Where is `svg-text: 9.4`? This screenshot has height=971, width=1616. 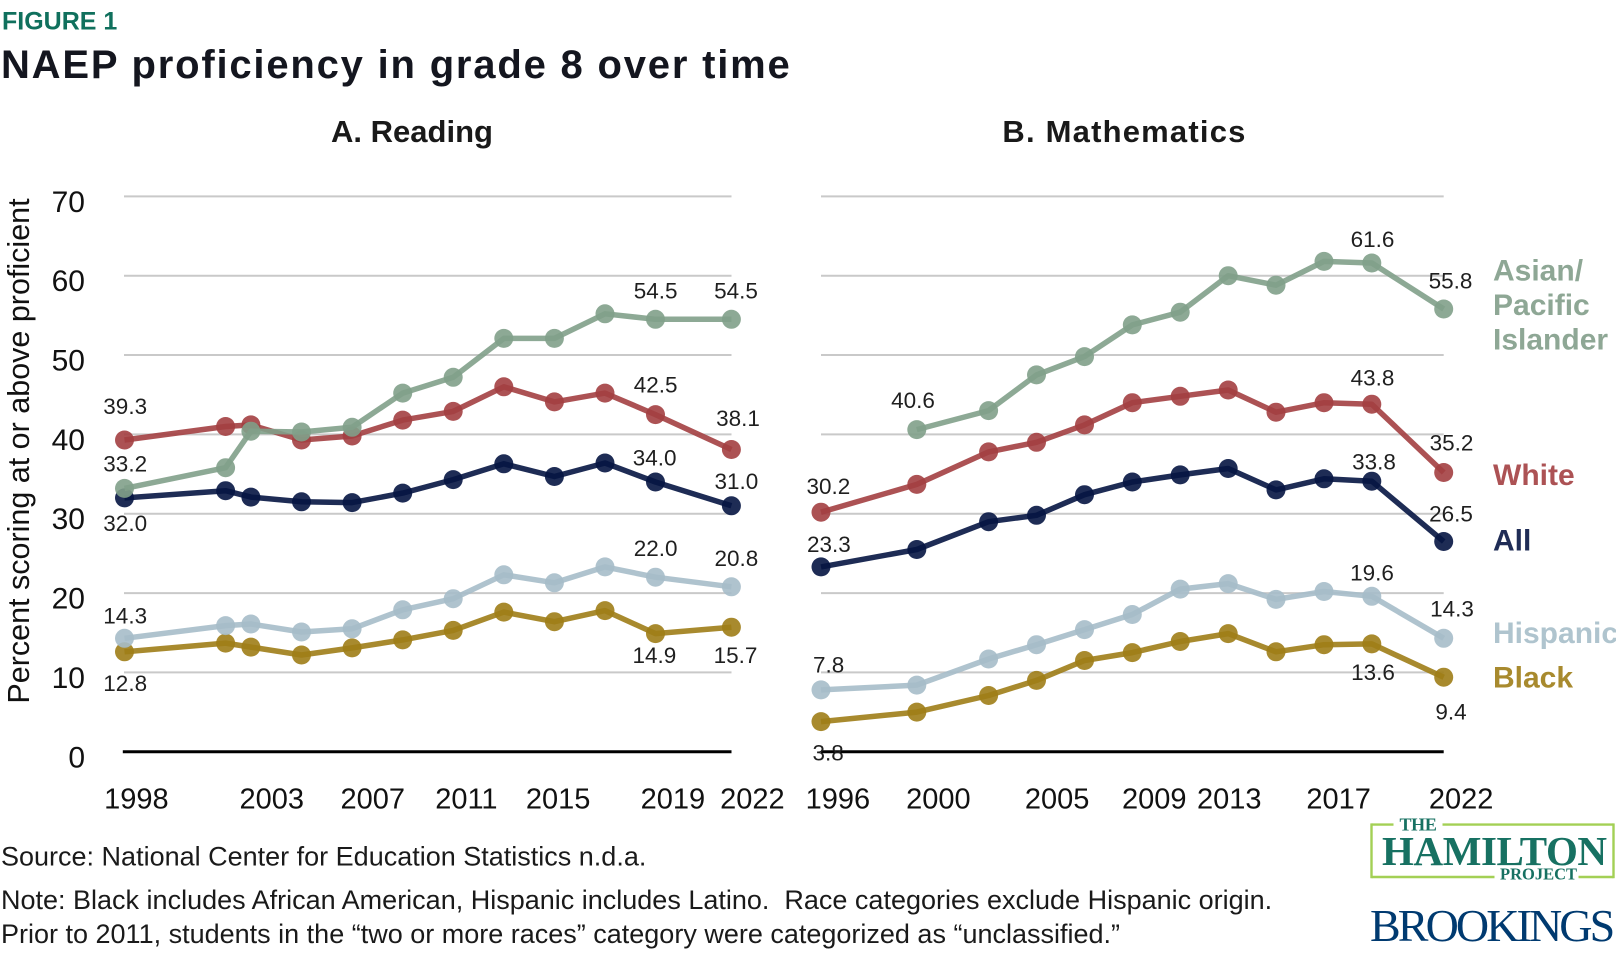 svg-text: 9.4 is located at coordinates (1450, 712).